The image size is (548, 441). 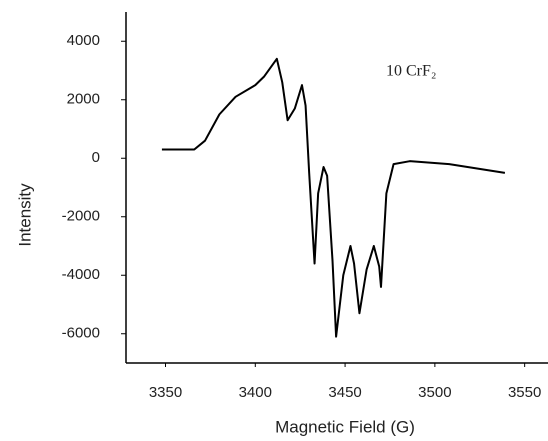 What do you see at coordinates (344, 392) in the screenshot?
I see `x-tick-label: 3450` at bounding box center [344, 392].